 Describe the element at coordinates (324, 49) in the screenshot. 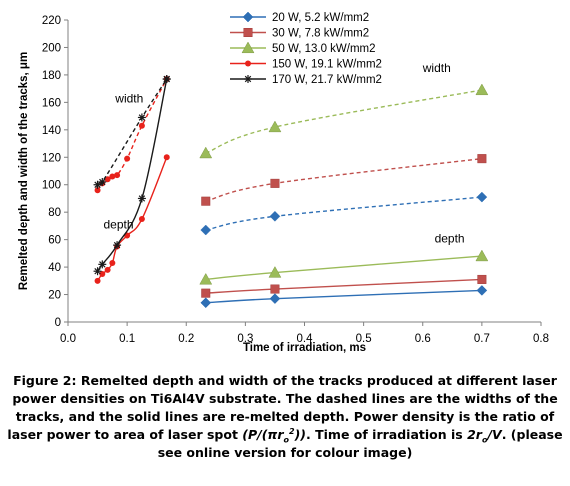

I see `legend-label-3: 50 W, 13.0 kW/mm2` at that location.